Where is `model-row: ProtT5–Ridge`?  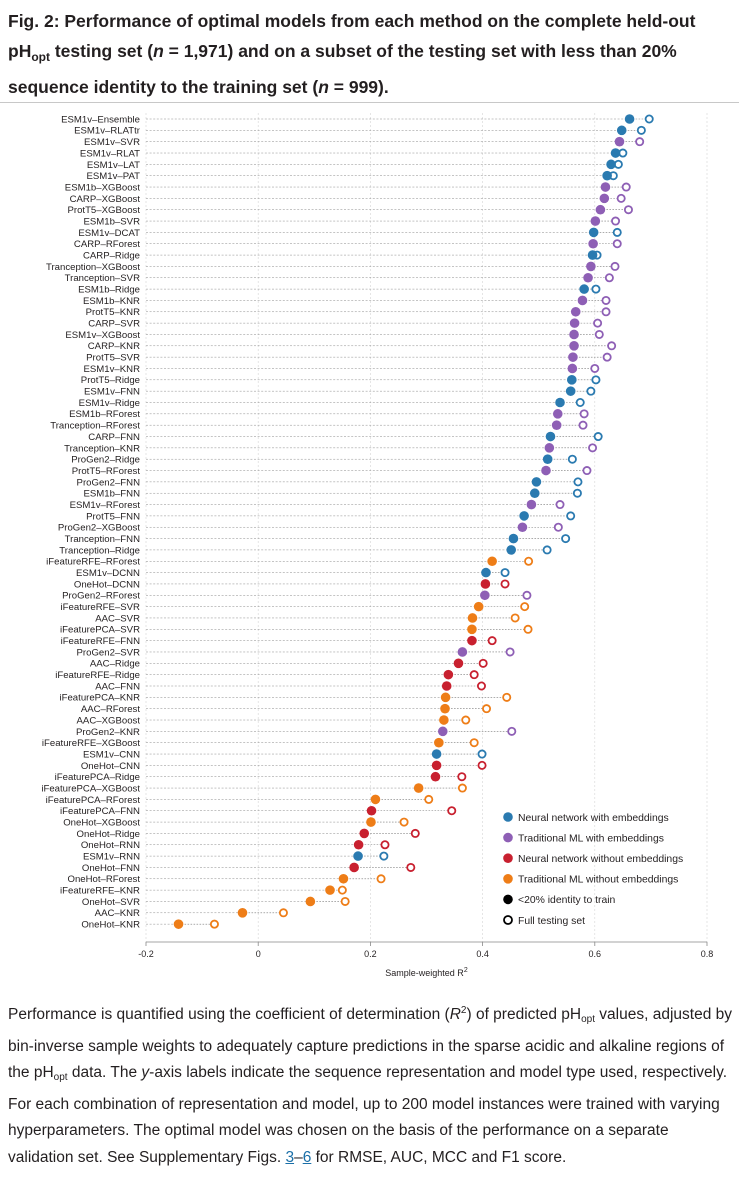 model-row: ProtT5–Ridge is located at coordinates (341, 380).